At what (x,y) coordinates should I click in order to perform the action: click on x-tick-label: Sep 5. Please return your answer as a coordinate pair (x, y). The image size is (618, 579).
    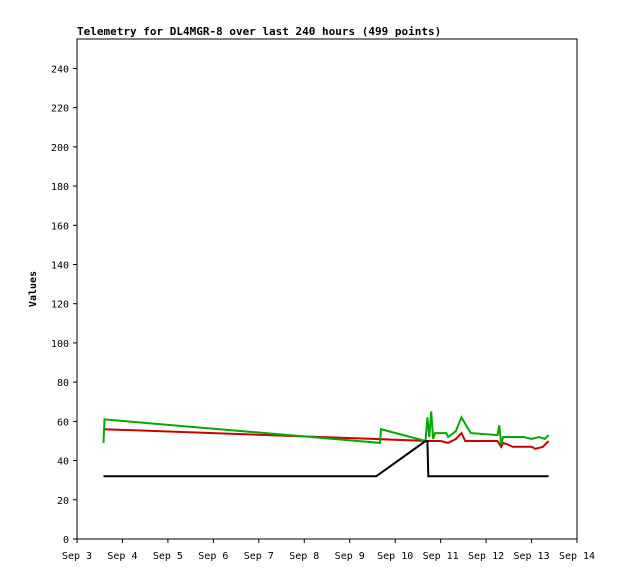
    Looking at the image, I should click on (168, 556).